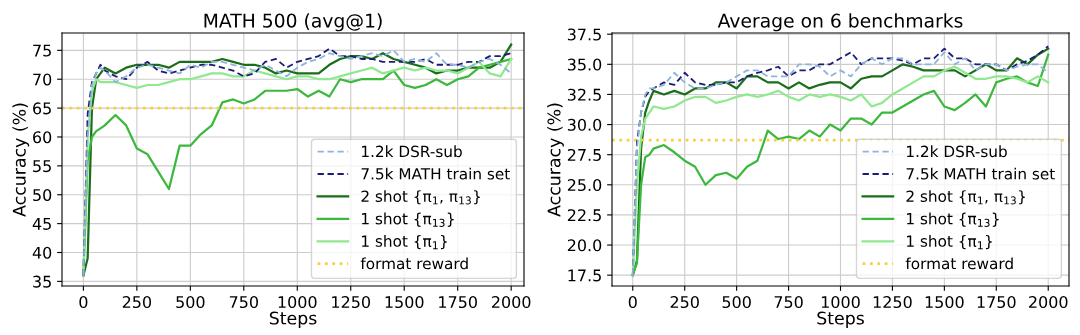  Describe the element at coordinates (584, 275) in the screenshot. I see `y-tick-label: 17.5` at that location.